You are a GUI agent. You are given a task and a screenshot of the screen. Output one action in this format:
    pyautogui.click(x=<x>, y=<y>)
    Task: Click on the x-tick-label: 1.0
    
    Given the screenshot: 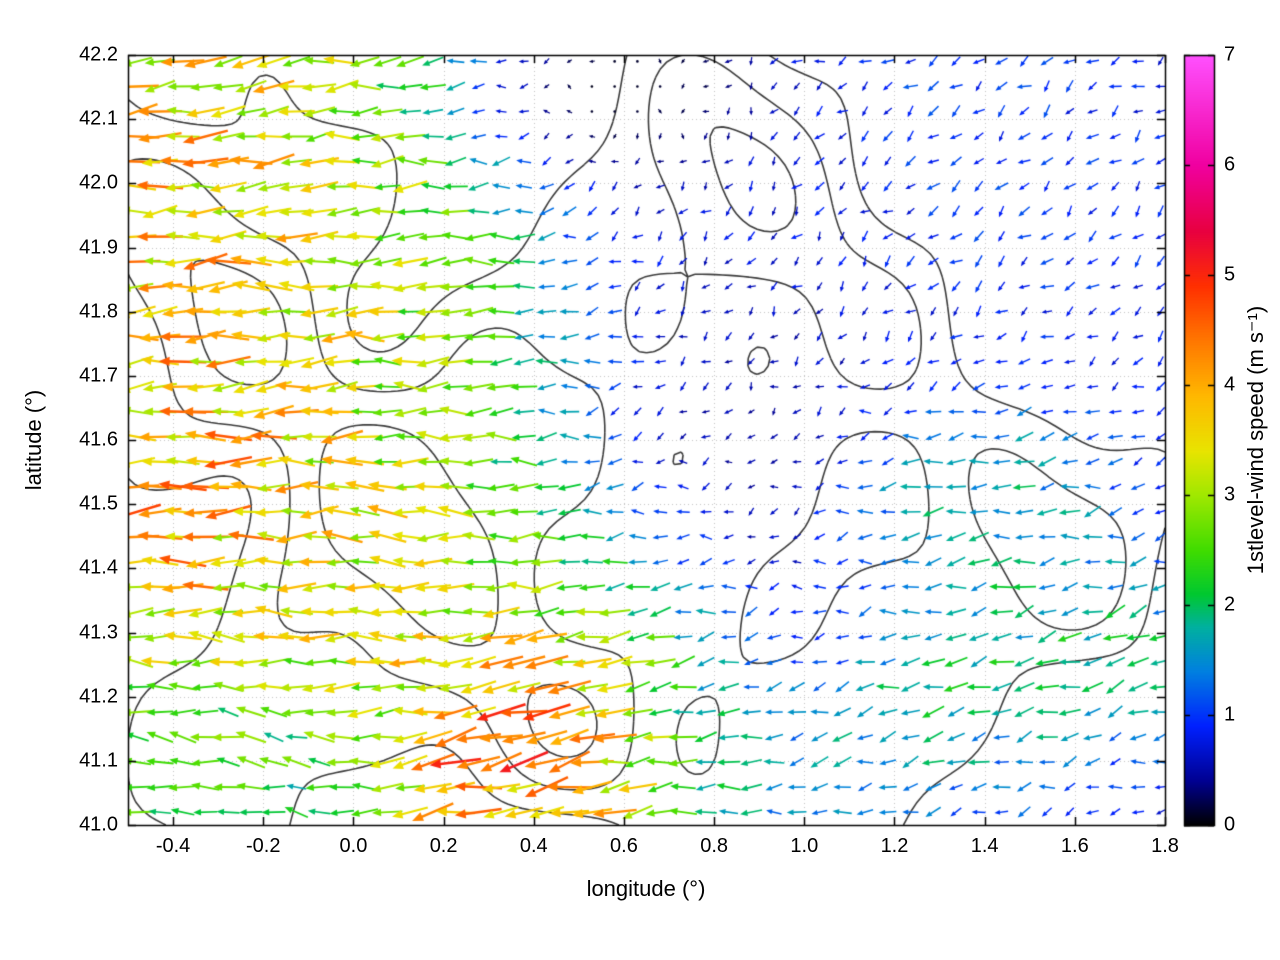 What is the action you would take?
    pyautogui.click(x=804, y=846)
    